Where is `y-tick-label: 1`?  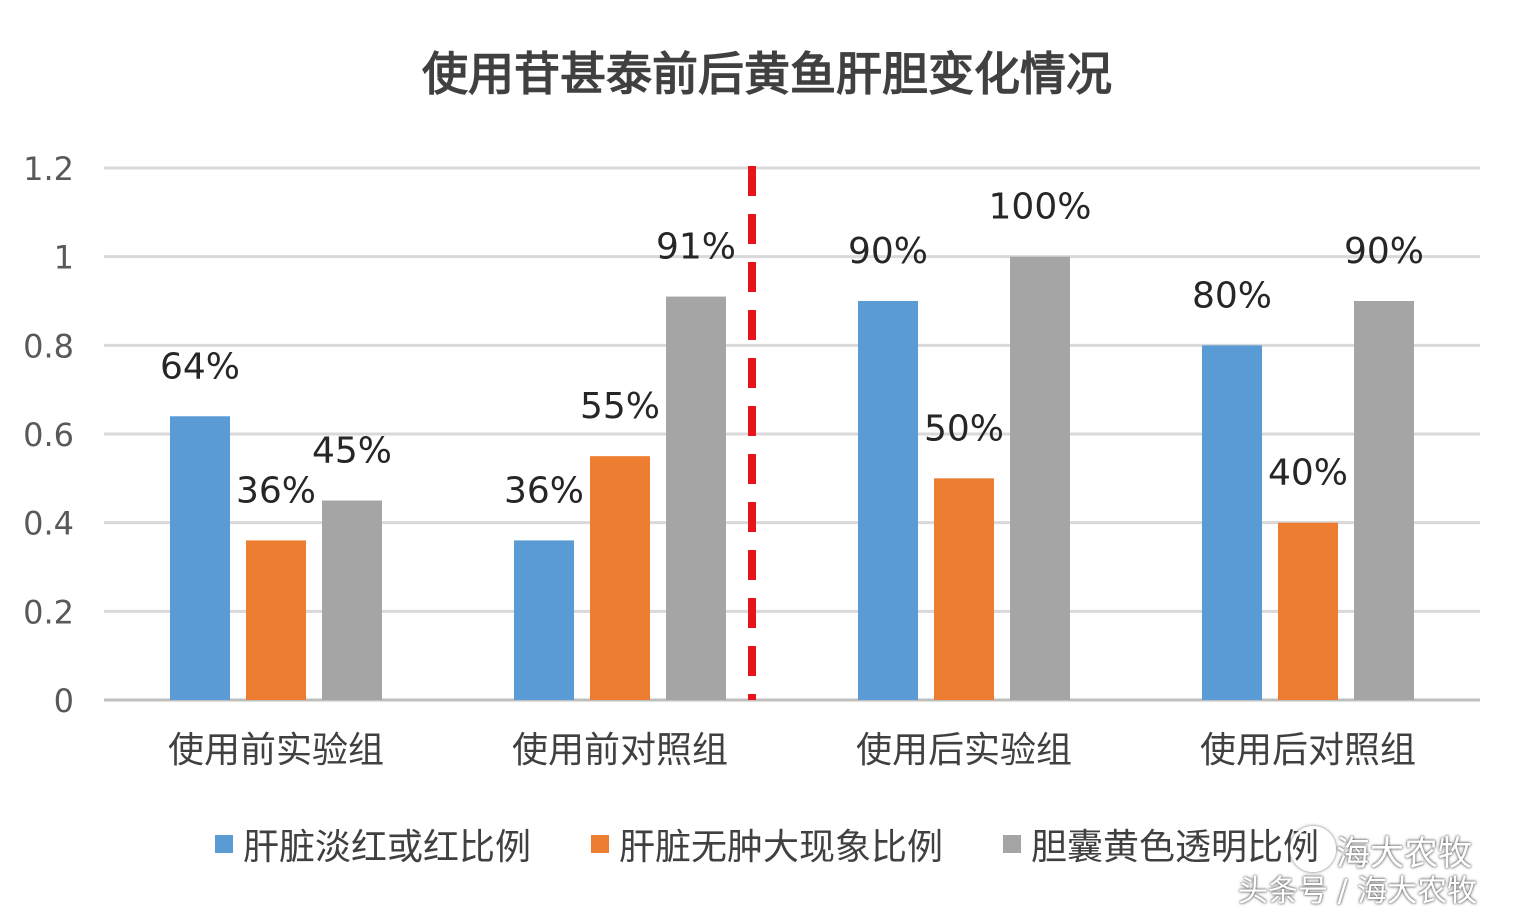 y-tick-label: 1 is located at coordinates (64, 258).